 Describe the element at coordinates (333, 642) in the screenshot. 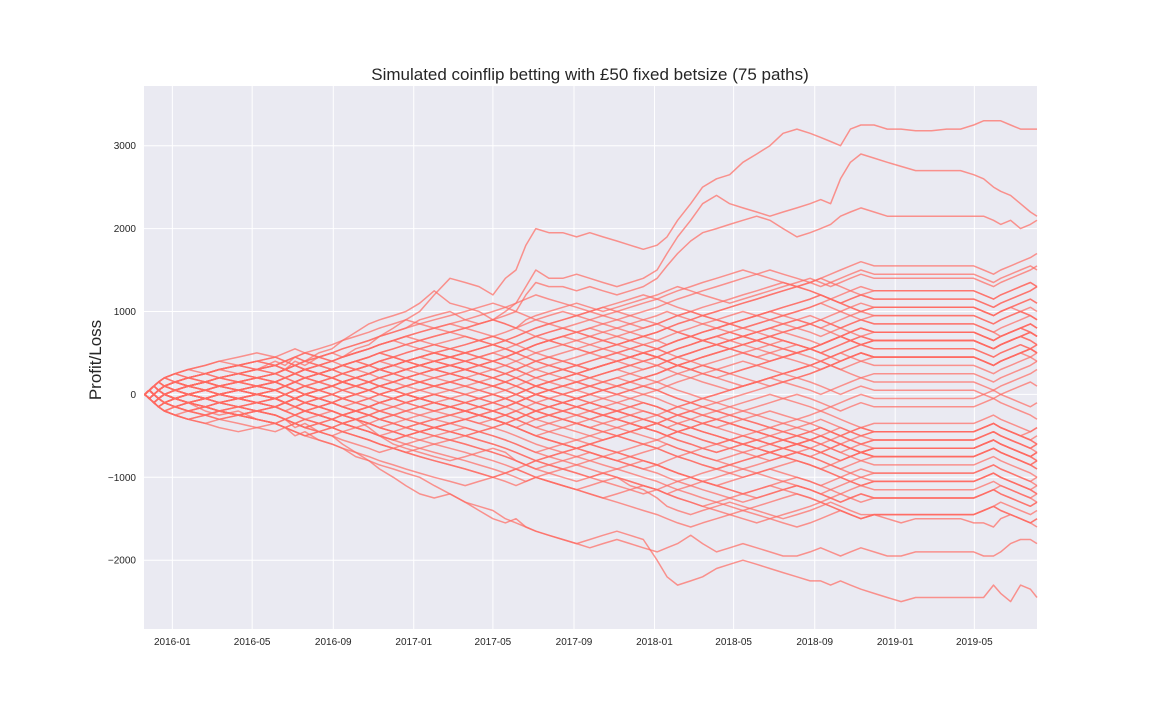

I see `x-tick-label: 2016-09` at that location.